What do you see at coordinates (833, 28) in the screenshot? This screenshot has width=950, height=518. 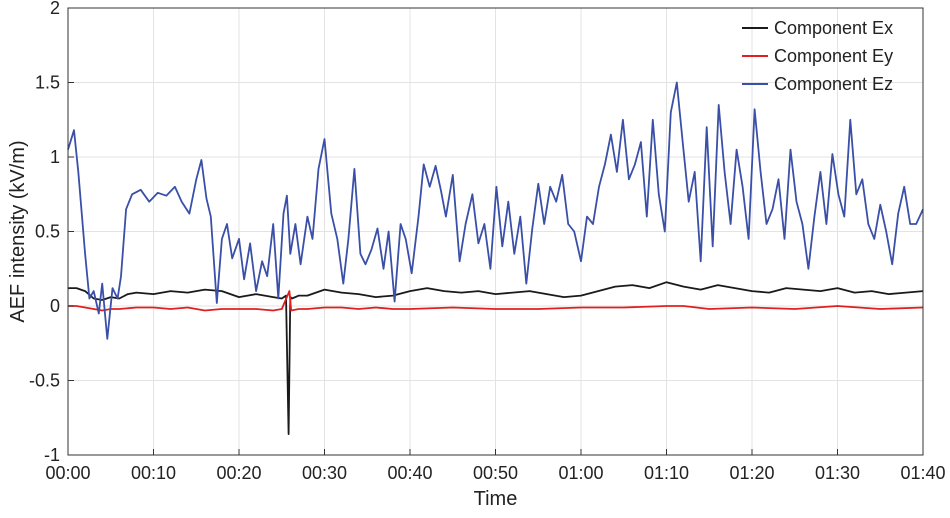 I see `legend-label: Component Ex` at bounding box center [833, 28].